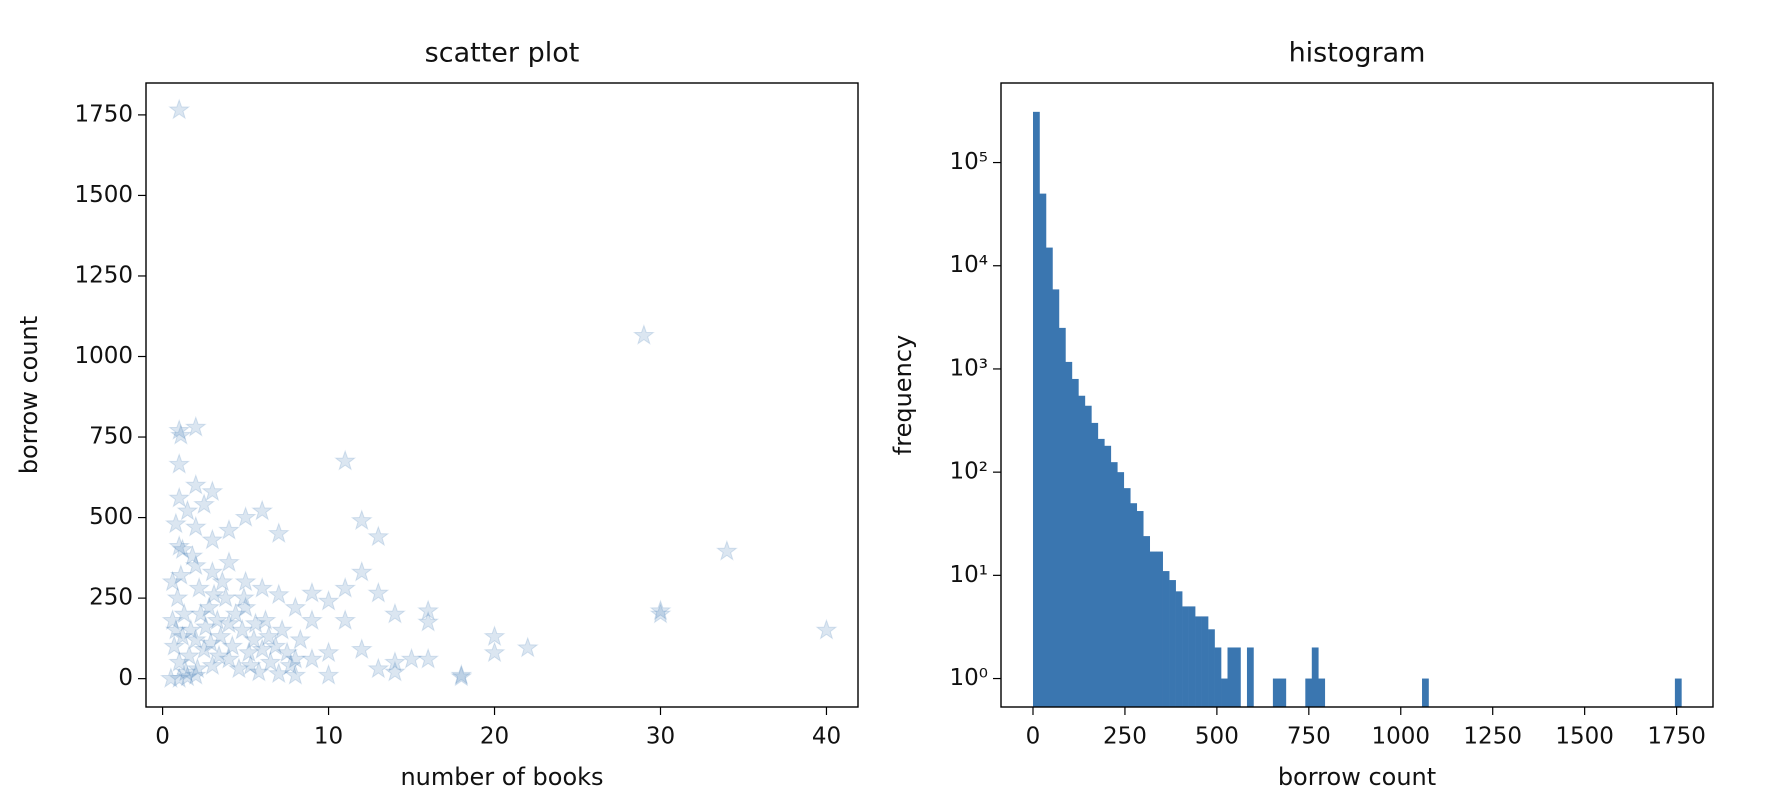 This screenshot has width=1766, height=806. Describe the element at coordinates (903, 395) in the screenshot. I see `y-axis-label: frequency` at that location.